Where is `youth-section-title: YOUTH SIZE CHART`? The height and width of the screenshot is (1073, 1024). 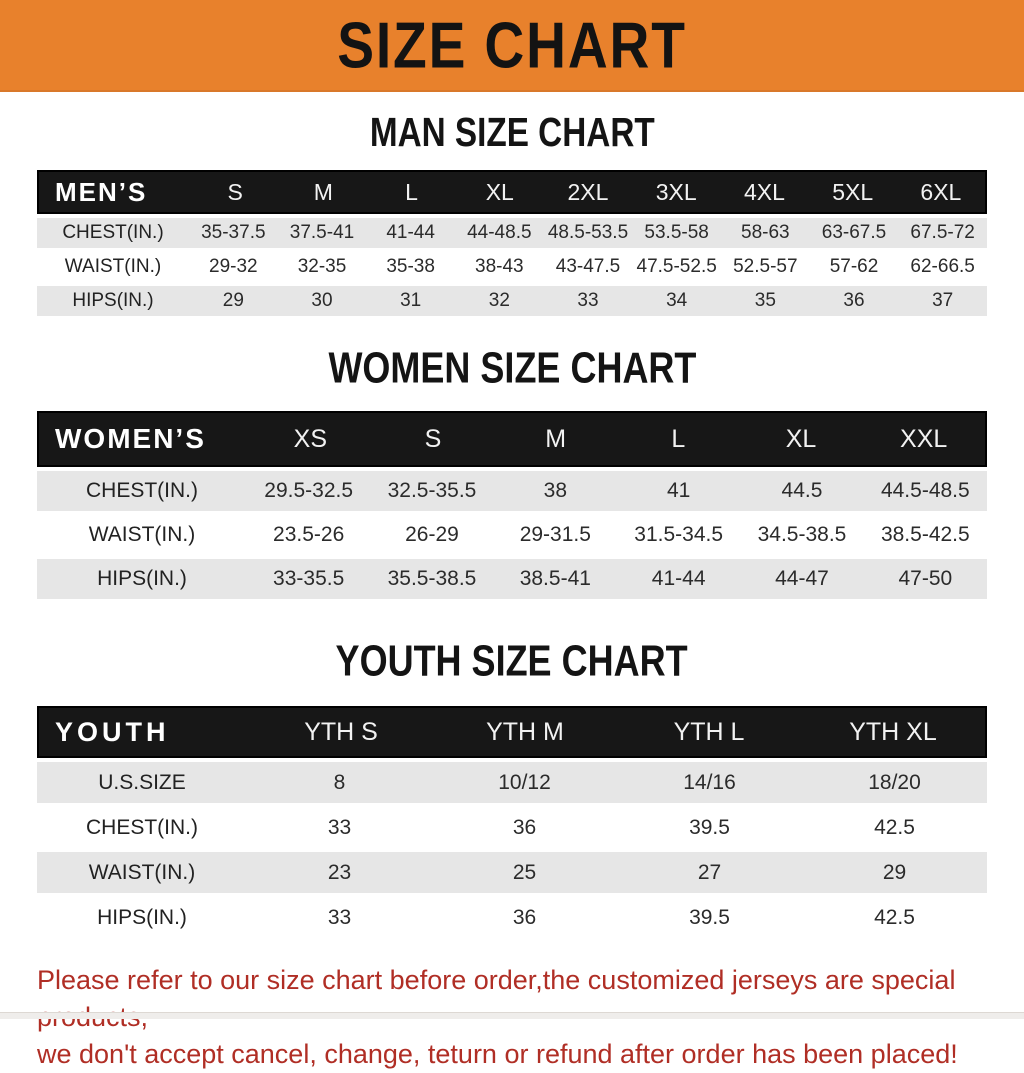
youth-section-title: YOUTH SIZE CHART is located at coordinates (512, 661).